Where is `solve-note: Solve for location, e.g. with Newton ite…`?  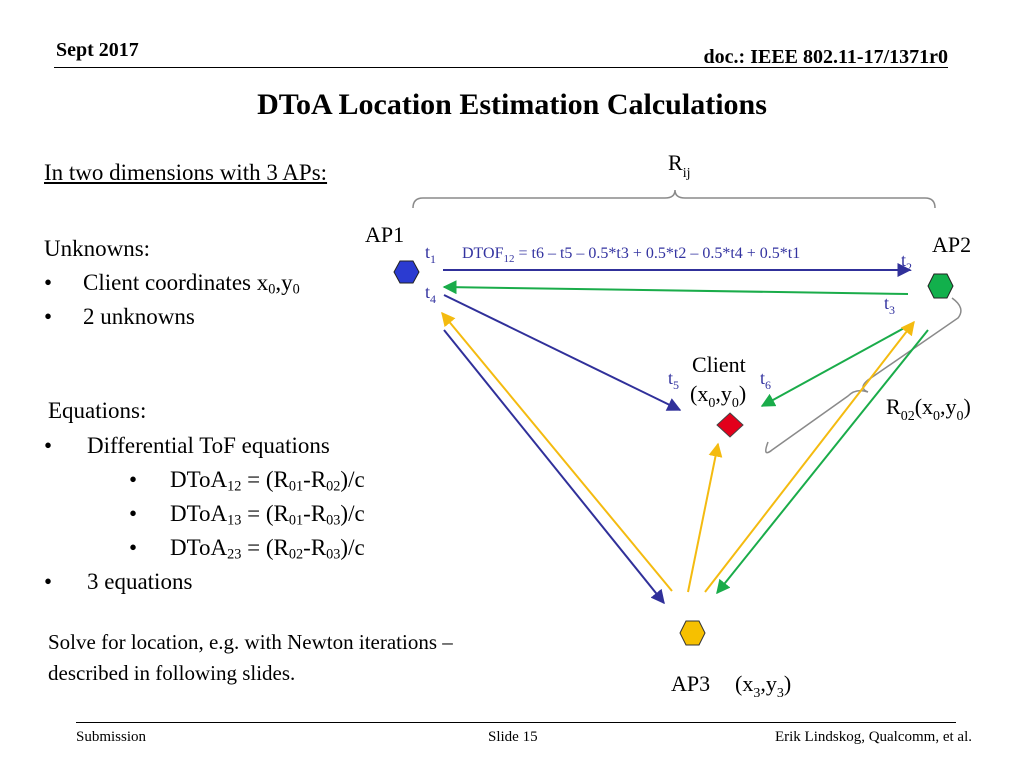
solve-note: Solve for location, e.g. with Newton ite… is located at coordinates (250, 657).